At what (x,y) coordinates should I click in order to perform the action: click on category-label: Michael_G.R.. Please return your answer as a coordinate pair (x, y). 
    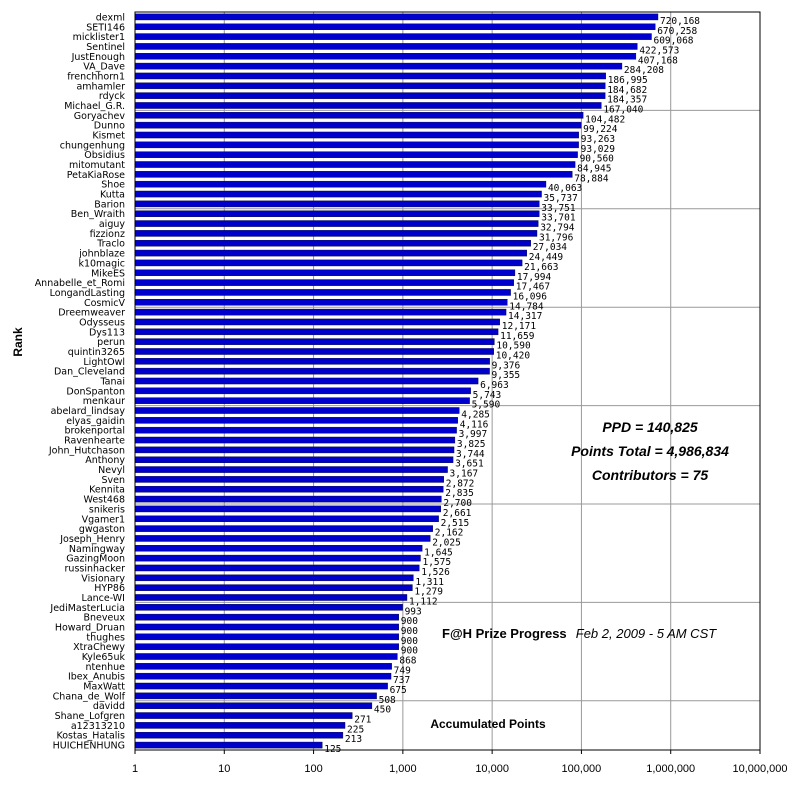
    Looking at the image, I should click on (94, 106).